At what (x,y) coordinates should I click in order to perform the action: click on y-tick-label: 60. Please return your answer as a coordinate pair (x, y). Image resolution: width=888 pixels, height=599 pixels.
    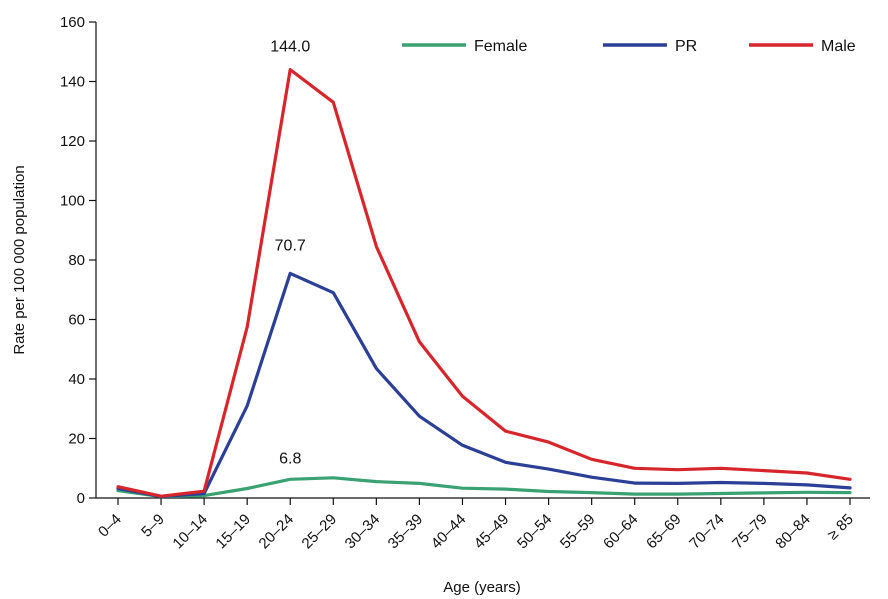
    Looking at the image, I should click on (76, 320).